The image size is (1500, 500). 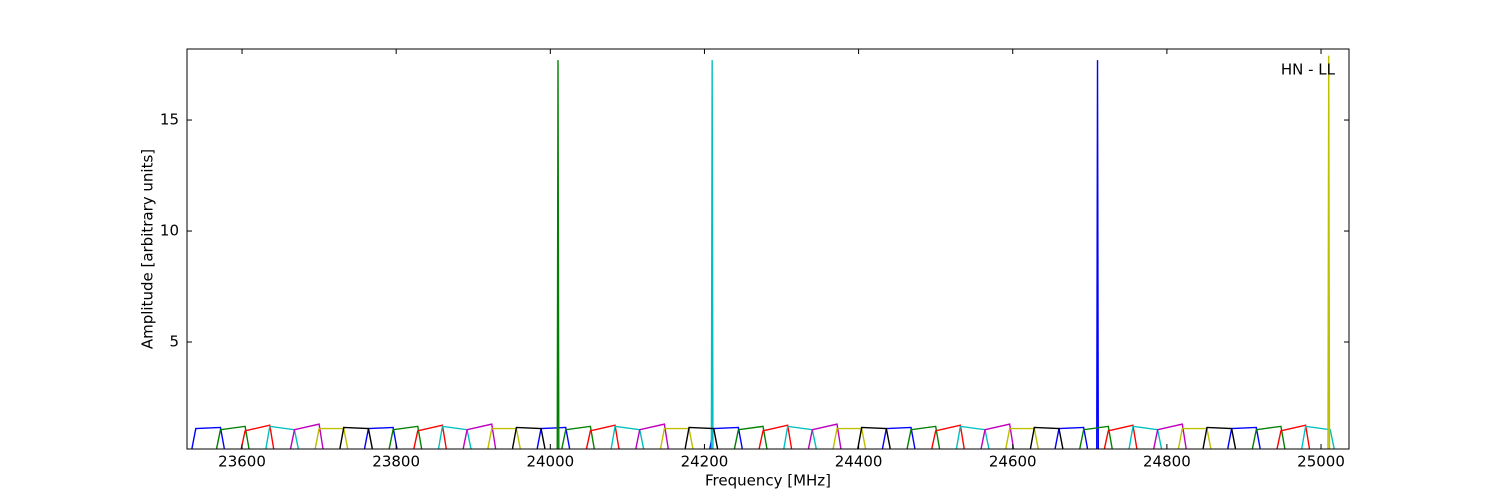 I want to click on y-tick-label: 5, so click(x=174, y=342).